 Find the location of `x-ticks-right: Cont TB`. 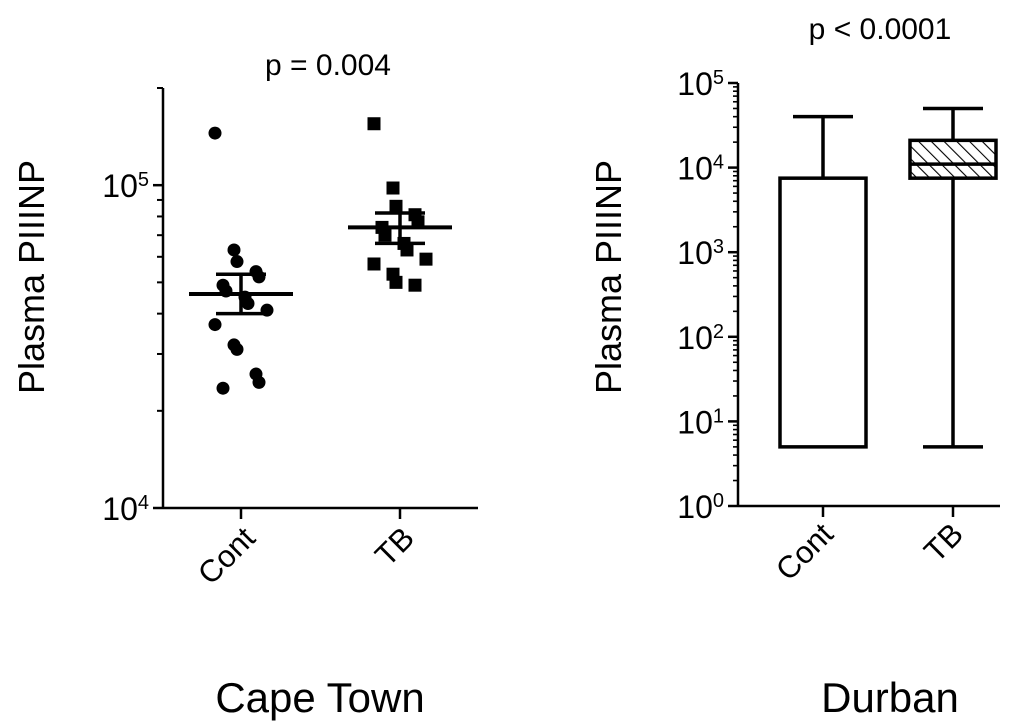

x-ticks-right: Cont TB is located at coordinates (869, 546).